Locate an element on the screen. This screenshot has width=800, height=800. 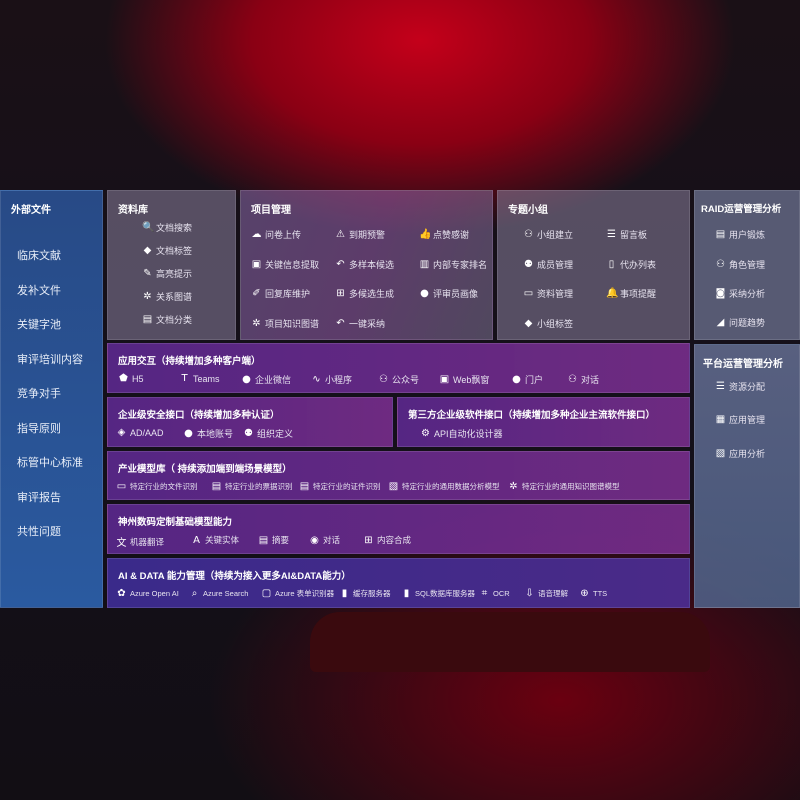
item-label: 特定行业的票据识别 is located at coordinates (259, 486).